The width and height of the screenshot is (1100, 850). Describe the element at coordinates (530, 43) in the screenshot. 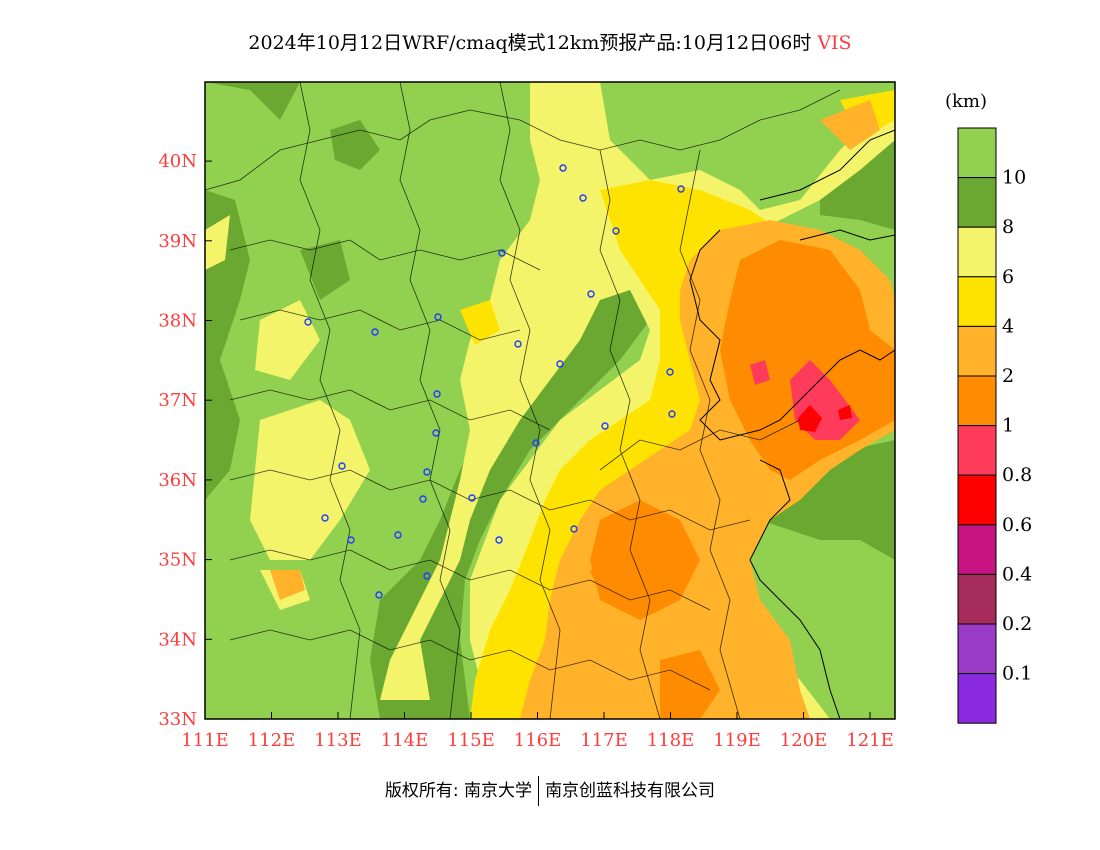

I see `title-main: 2024年10月12日WRF/cmaq模式12km预报产品:10月12日06时` at that location.